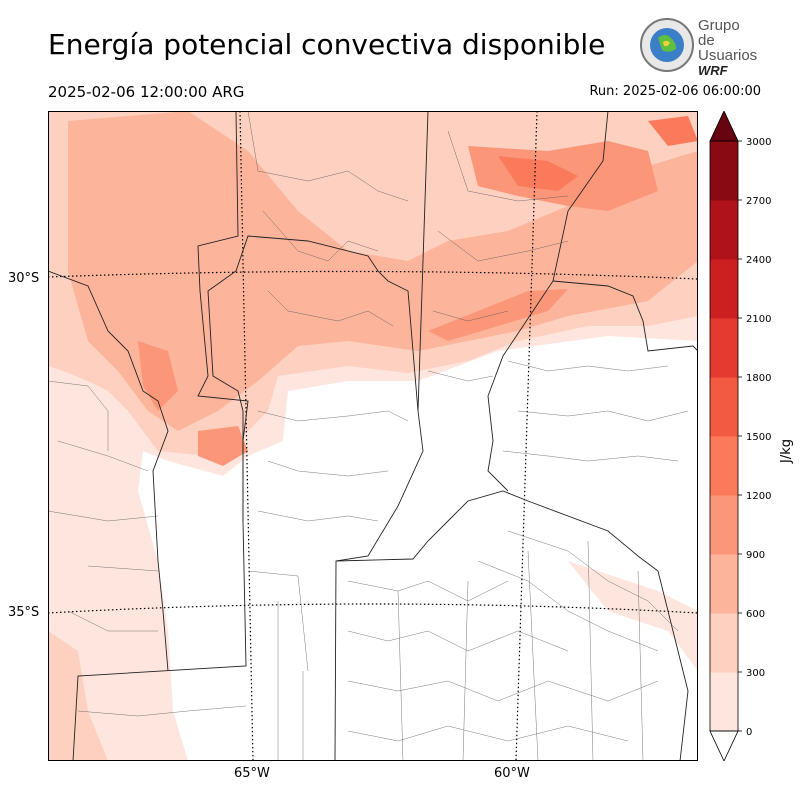 This screenshot has height=800, width=800. What do you see at coordinates (713, 70) in the screenshot?
I see `logo-line3: WRF` at bounding box center [713, 70].